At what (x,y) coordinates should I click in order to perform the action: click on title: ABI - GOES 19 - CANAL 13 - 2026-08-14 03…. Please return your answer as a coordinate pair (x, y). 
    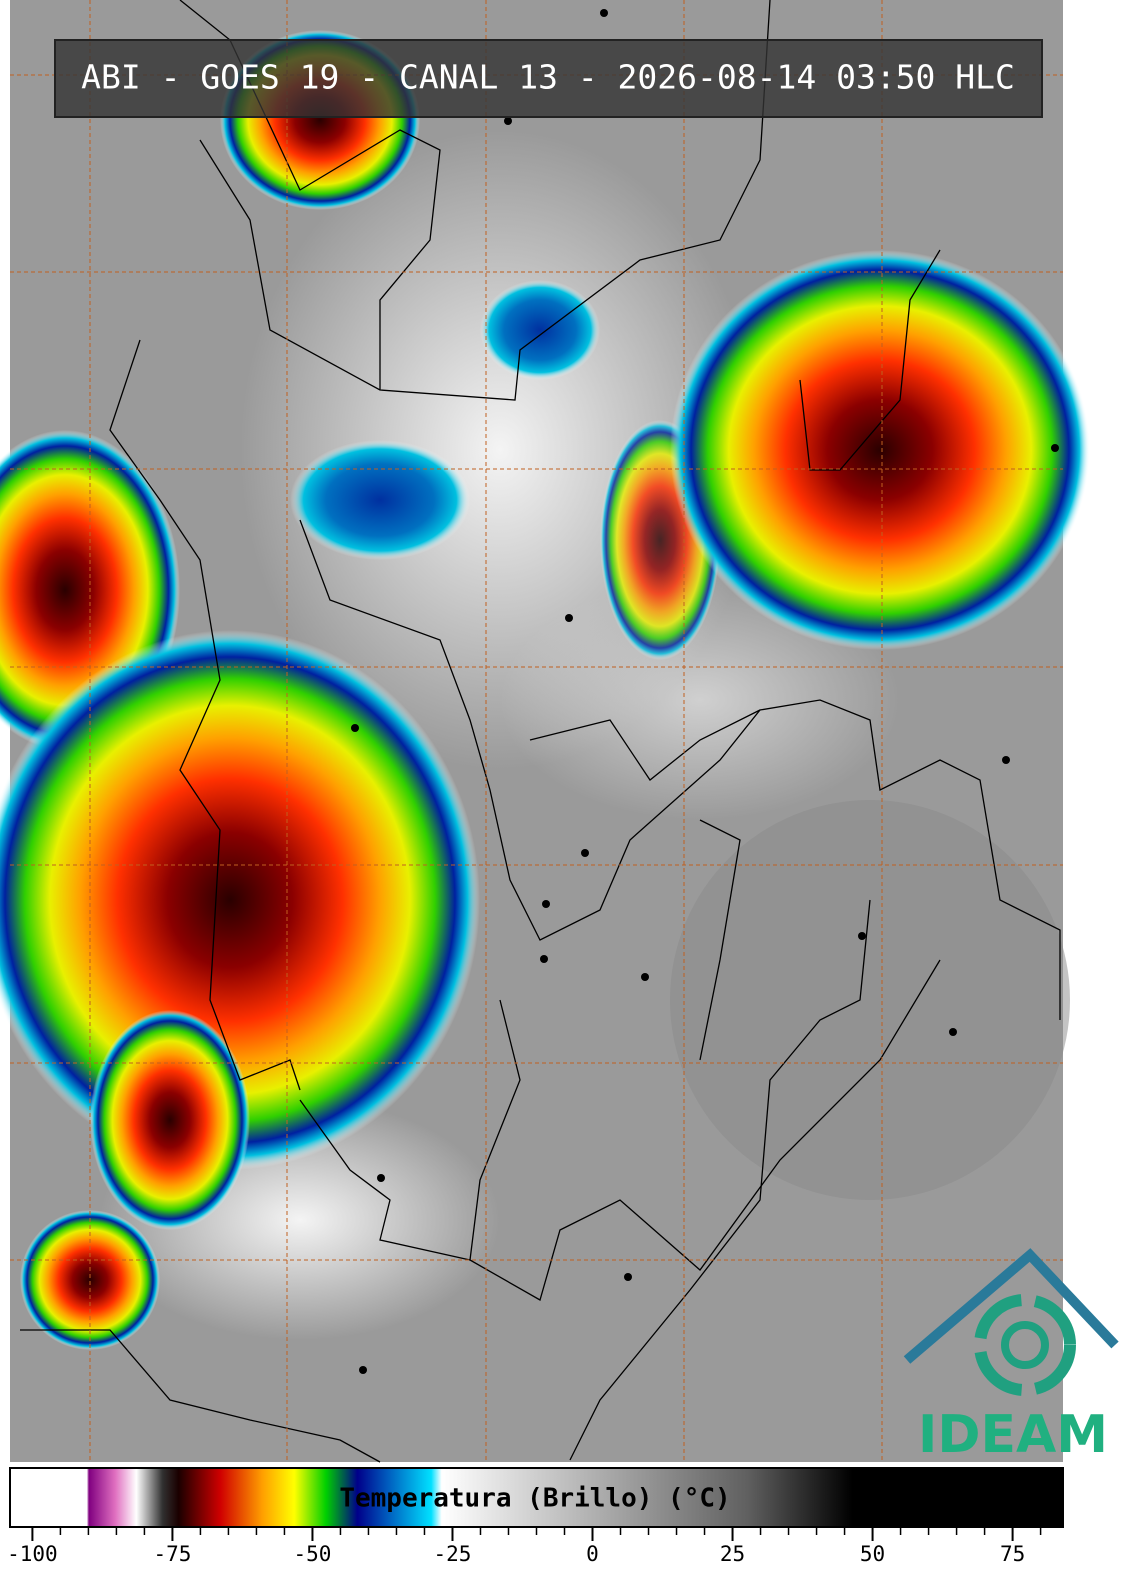
    Looking at the image, I should click on (548, 77).